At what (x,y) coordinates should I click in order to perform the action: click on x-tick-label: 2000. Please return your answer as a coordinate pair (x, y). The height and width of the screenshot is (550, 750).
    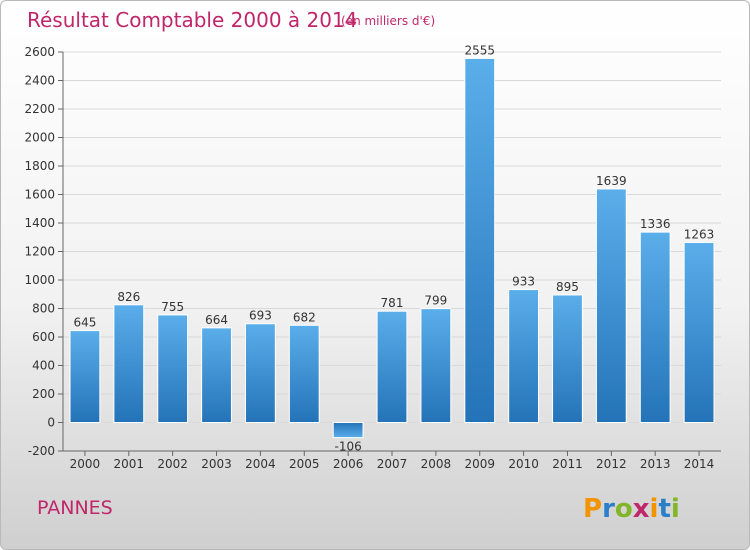
    Looking at the image, I should click on (85, 464).